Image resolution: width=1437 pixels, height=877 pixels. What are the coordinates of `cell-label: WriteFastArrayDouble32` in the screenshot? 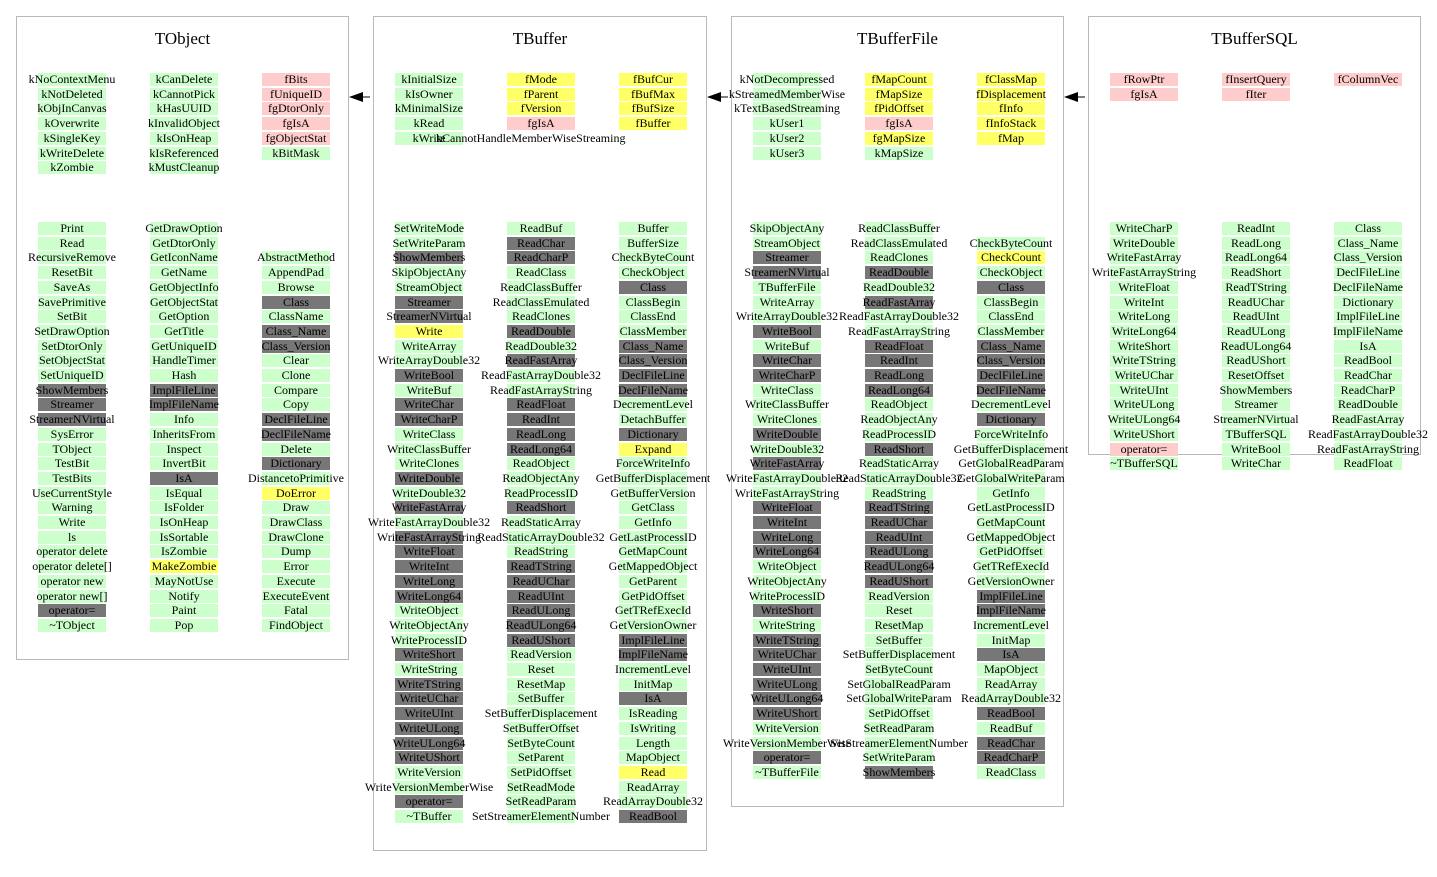 It's located at (429, 522).